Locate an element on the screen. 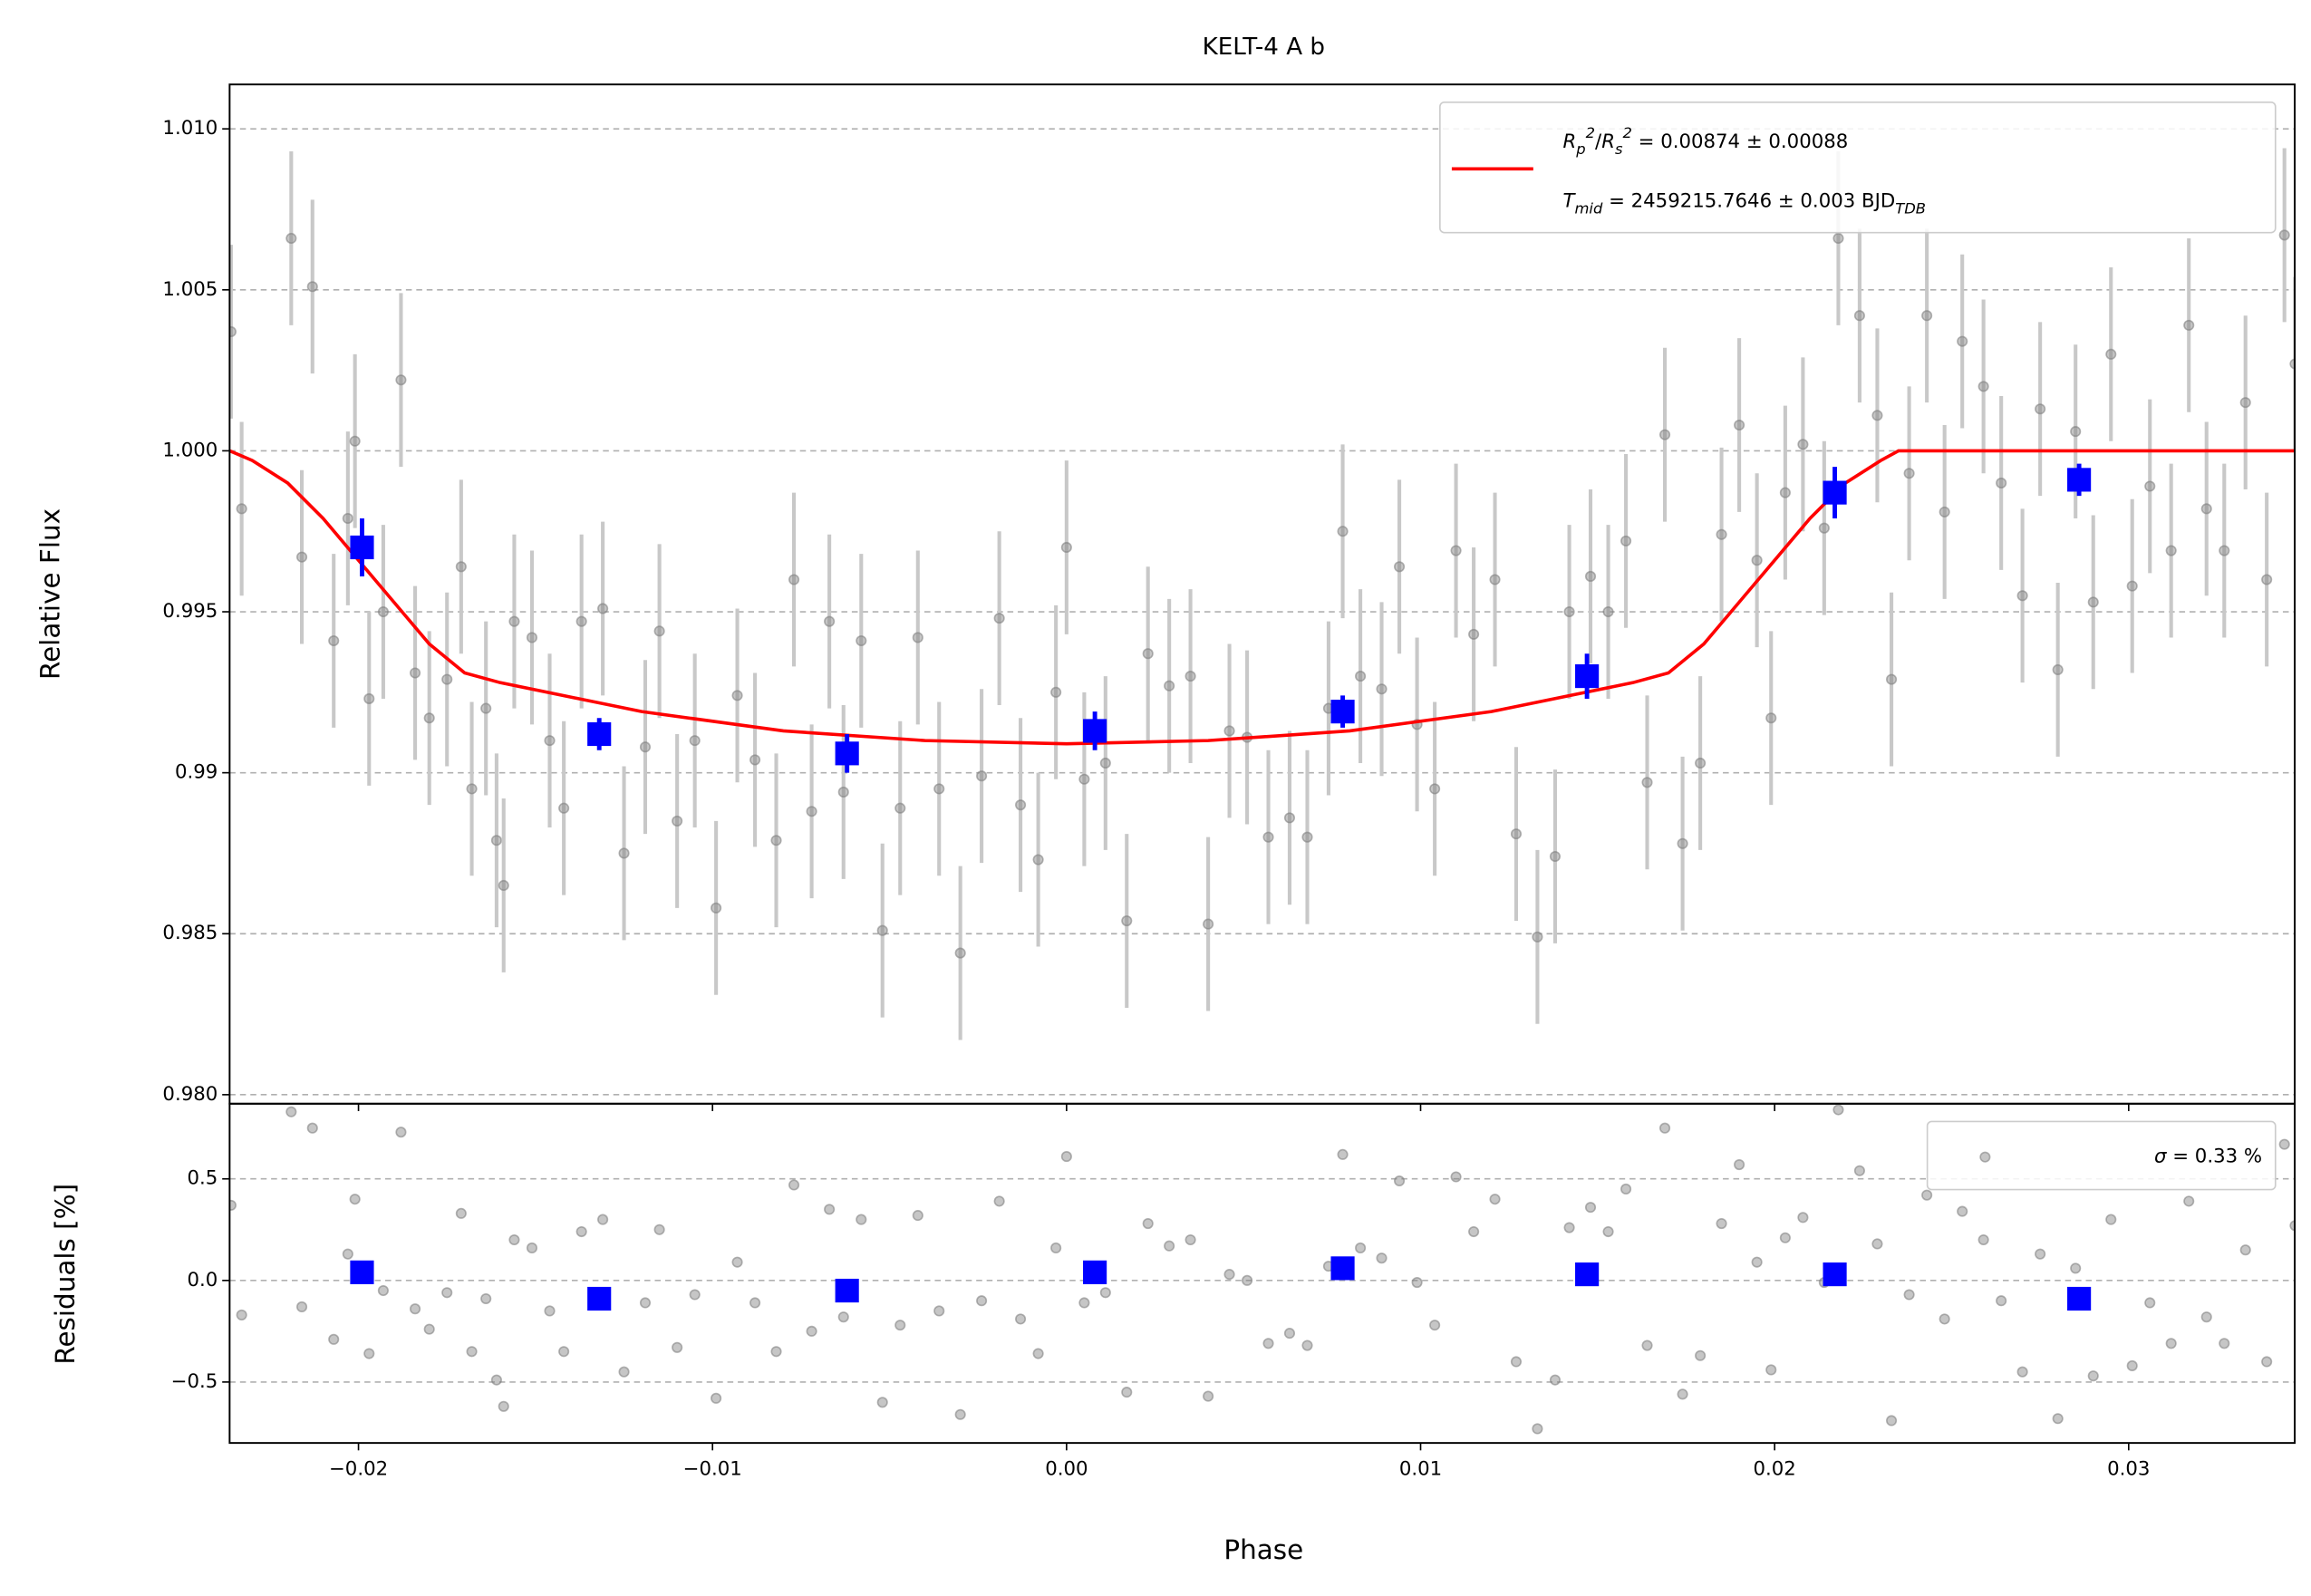  legend-text-part: T is located at coordinates (1570, 200).